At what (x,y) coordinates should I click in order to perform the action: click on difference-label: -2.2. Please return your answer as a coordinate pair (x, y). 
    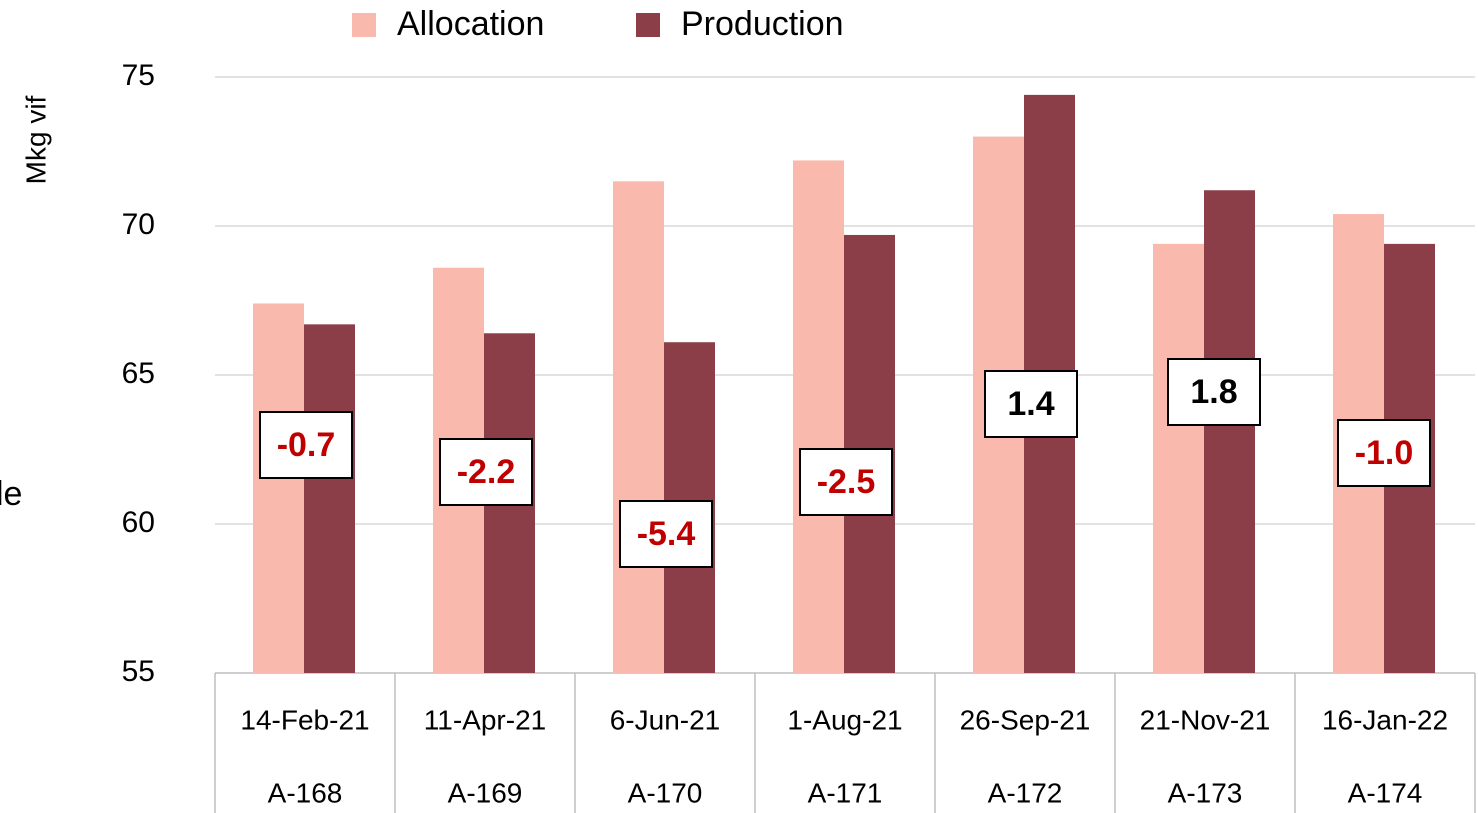
    Looking at the image, I should click on (486, 472).